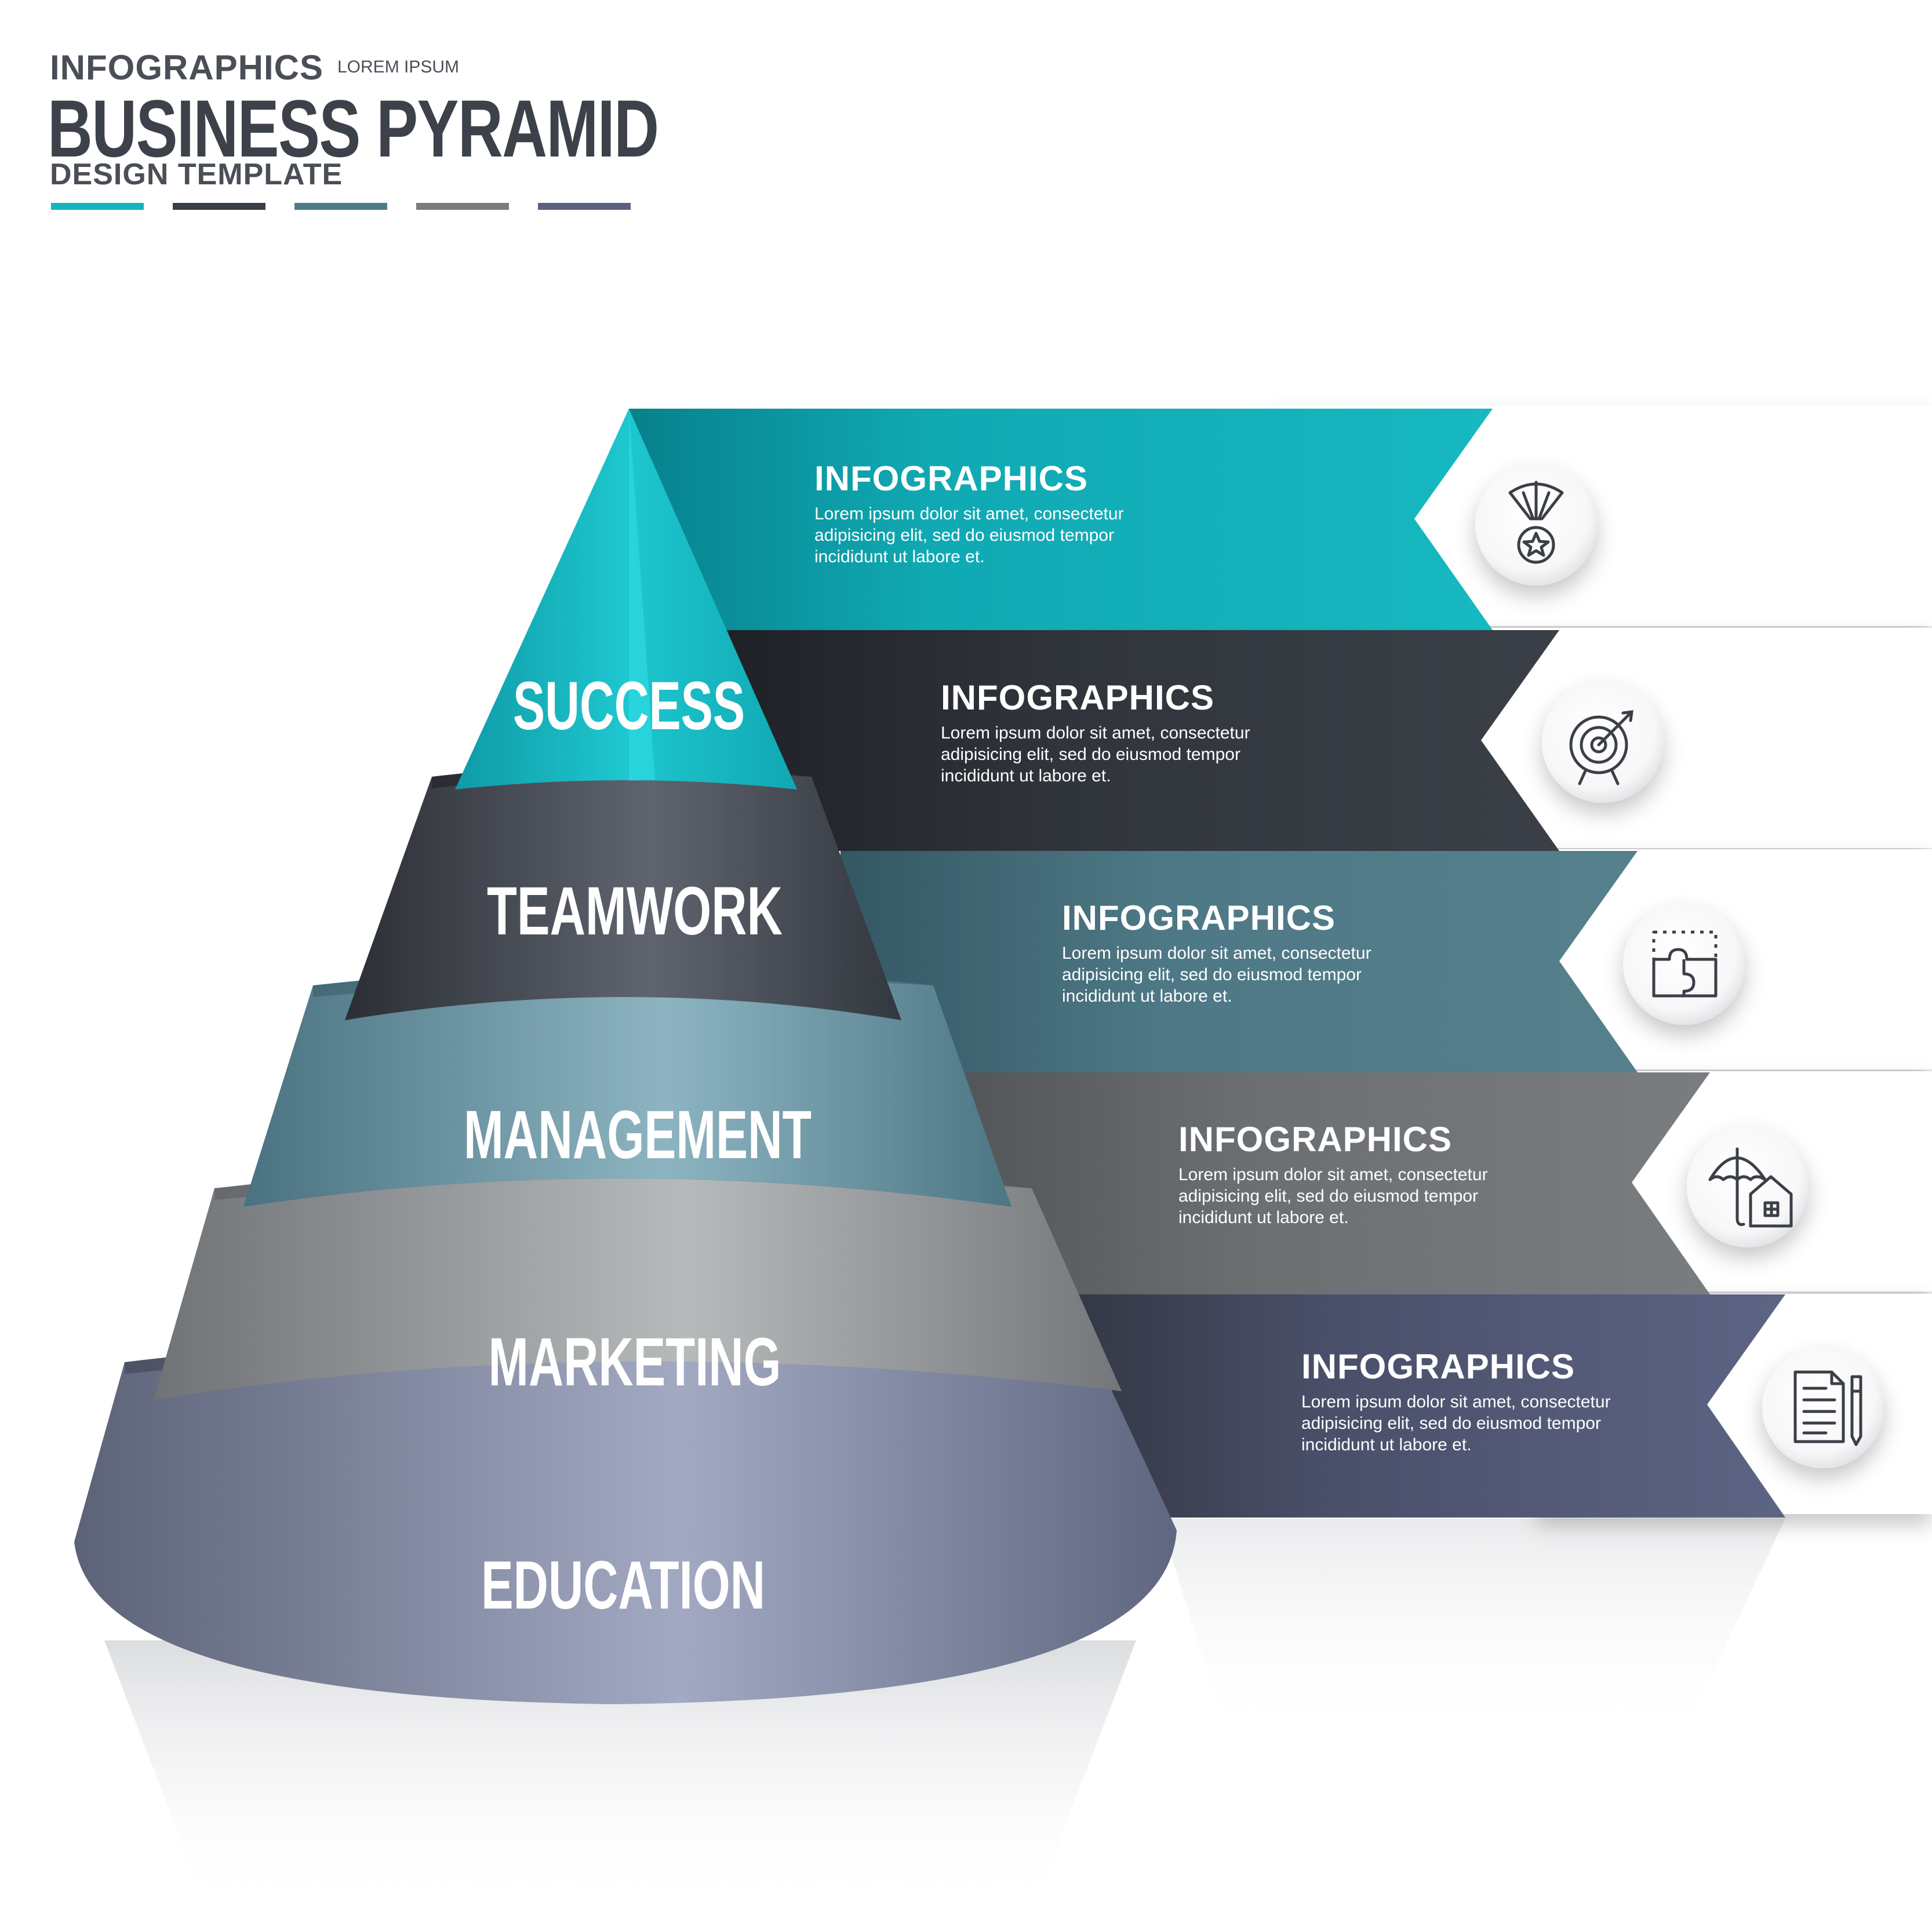 Image resolution: width=1932 pixels, height=1932 pixels. I want to click on tier-1-label: SUCCESS, so click(629, 706).